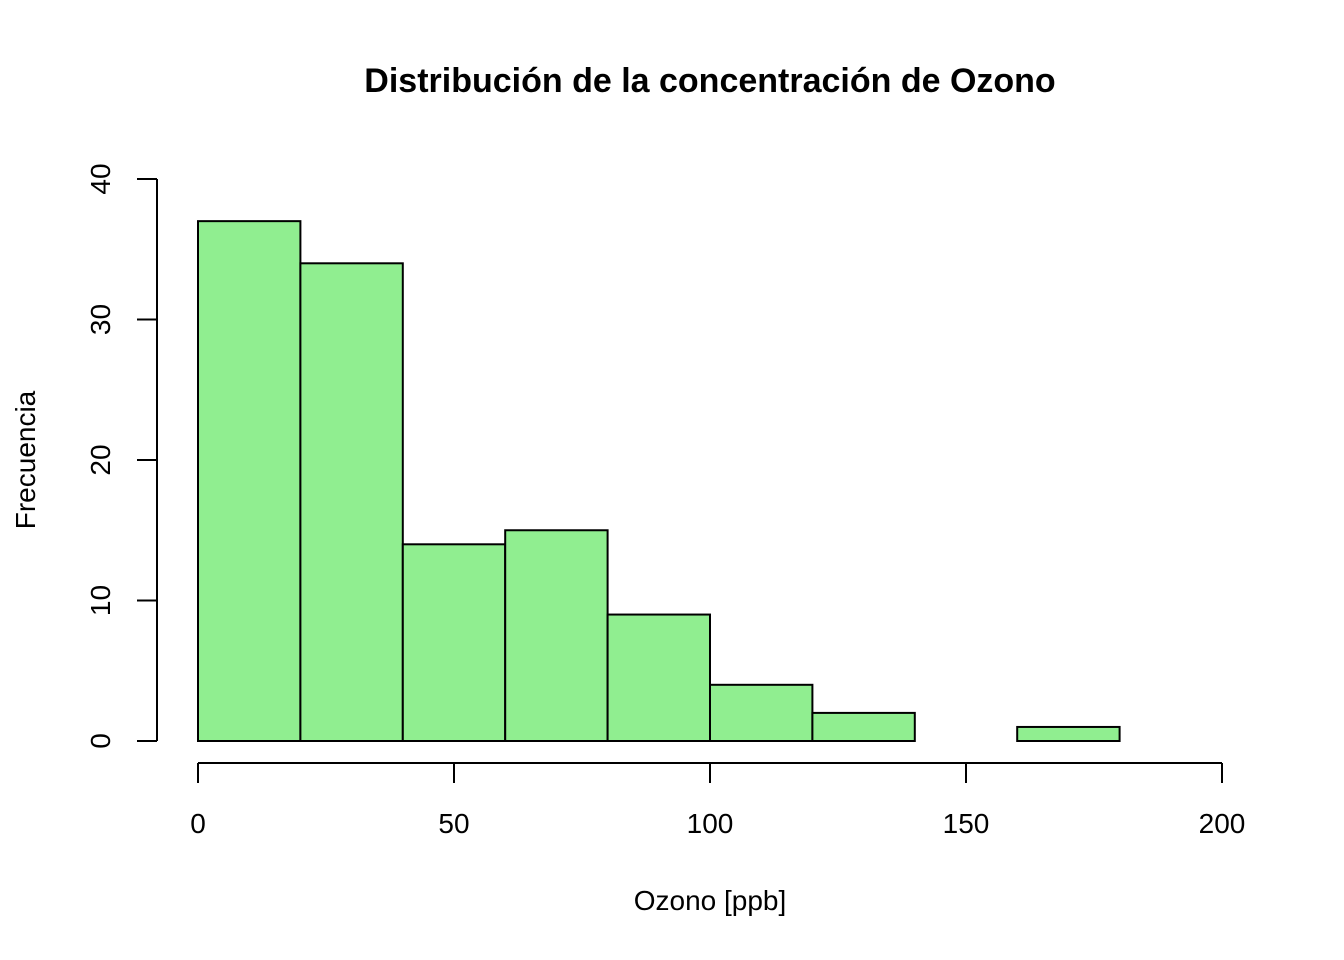 The width and height of the screenshot is (1344, 960). I want to click on y-tick-label: 0, so click(100, 741).